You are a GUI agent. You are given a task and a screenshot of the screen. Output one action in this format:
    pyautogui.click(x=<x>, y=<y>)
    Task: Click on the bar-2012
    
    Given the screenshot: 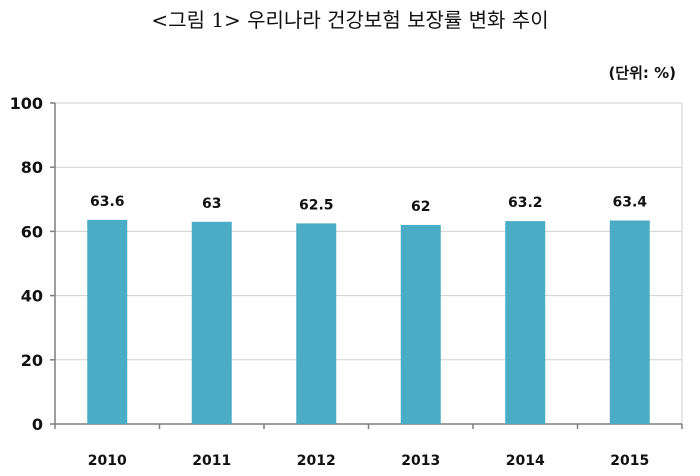 What is the action you would take?
    pyautogui.click(x=316, y=323)
    